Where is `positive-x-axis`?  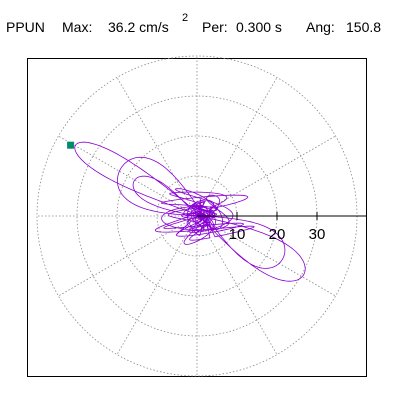
positive-x-axis is located at coordinates (281, 216).